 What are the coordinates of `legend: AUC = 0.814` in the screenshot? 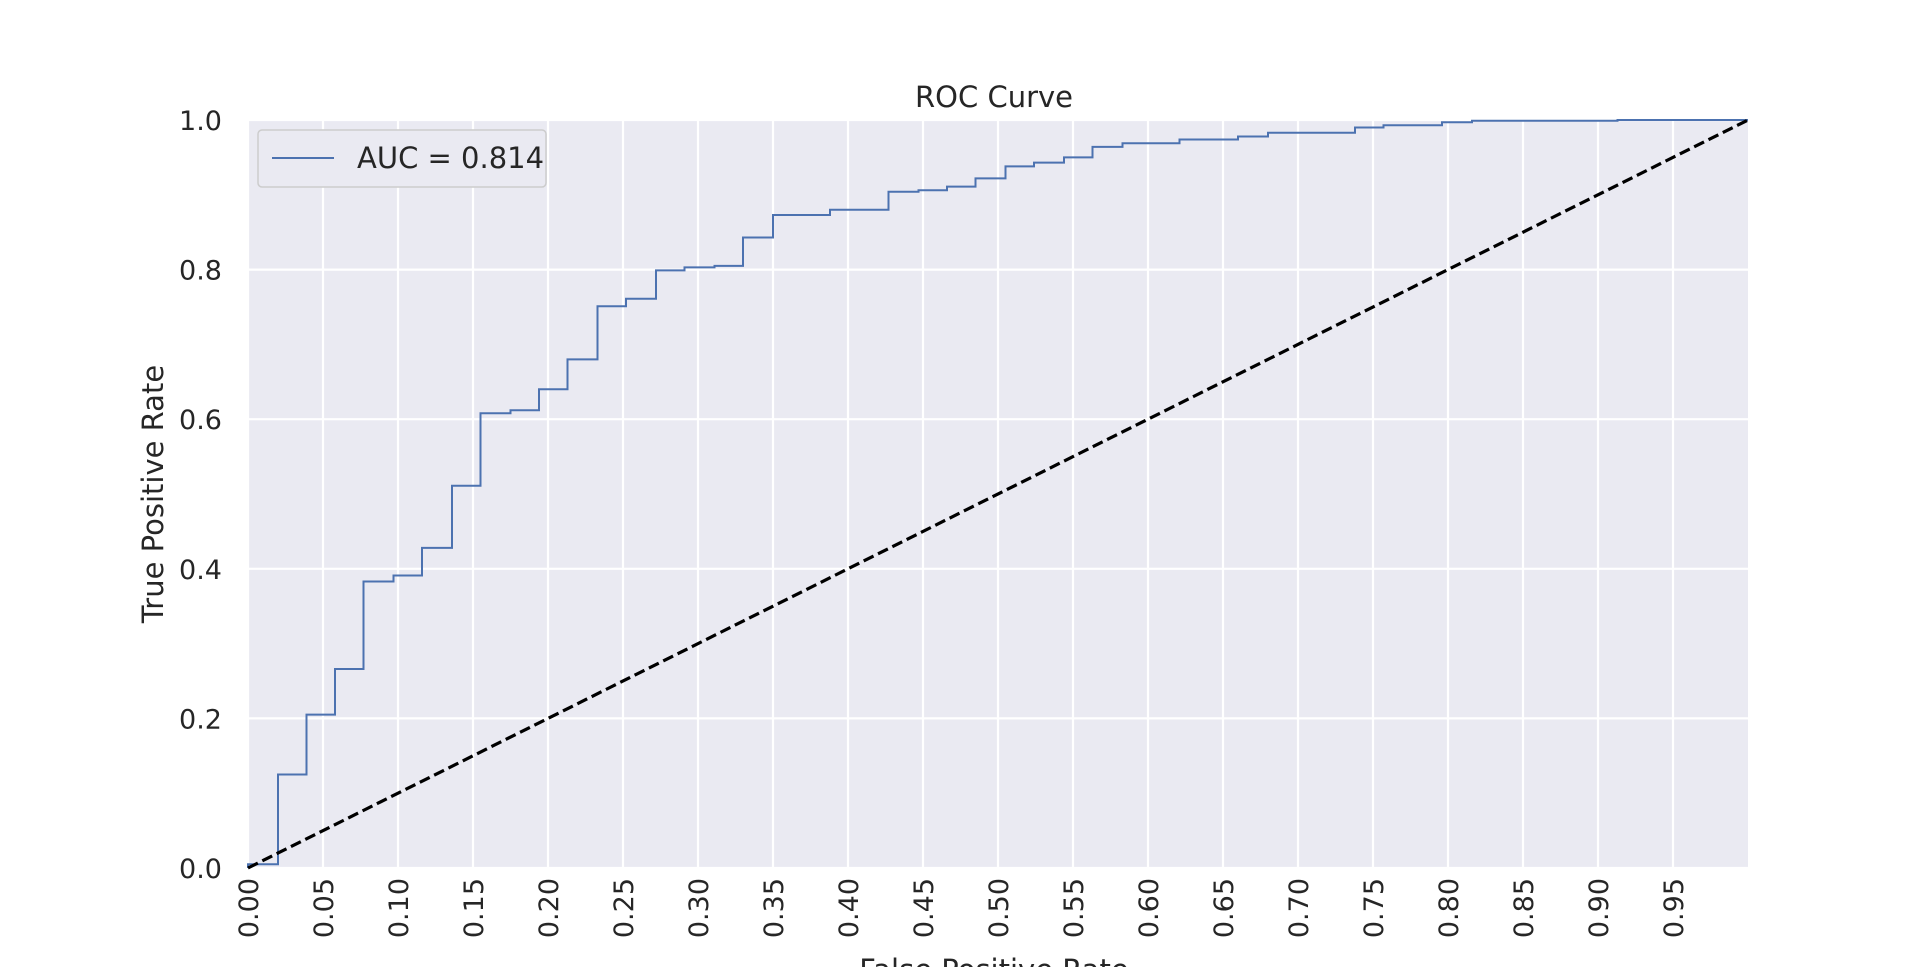 It's located at (402, 158).